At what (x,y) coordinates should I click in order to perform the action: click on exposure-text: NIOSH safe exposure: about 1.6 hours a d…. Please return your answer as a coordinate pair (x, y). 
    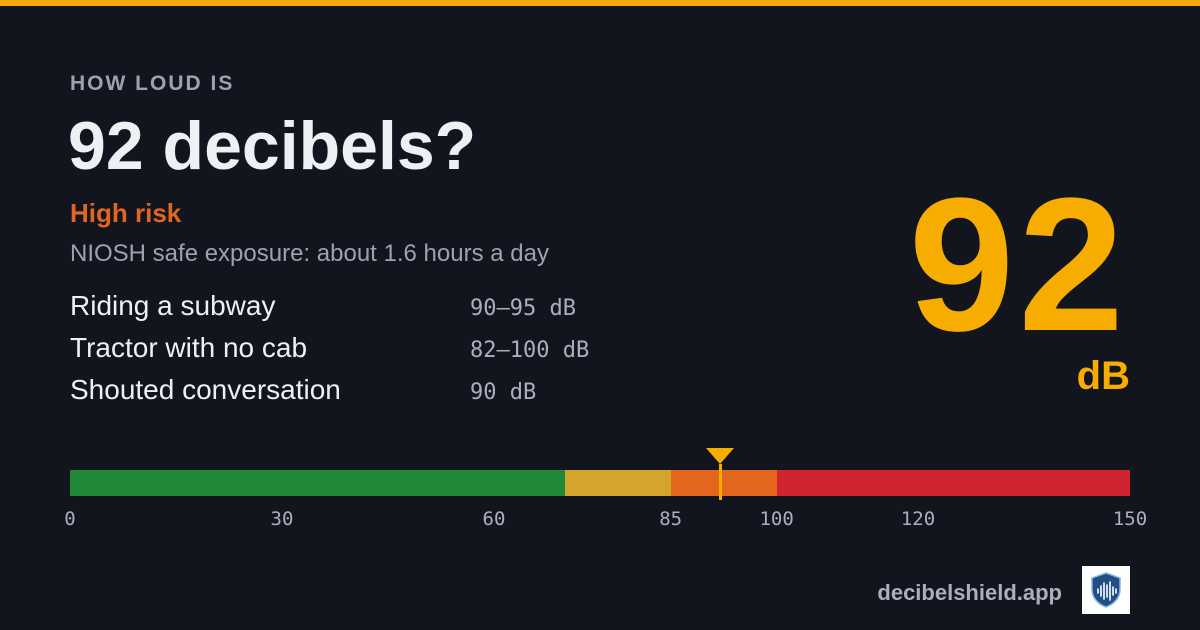
    Looking at the image, I should click on (309, 253).